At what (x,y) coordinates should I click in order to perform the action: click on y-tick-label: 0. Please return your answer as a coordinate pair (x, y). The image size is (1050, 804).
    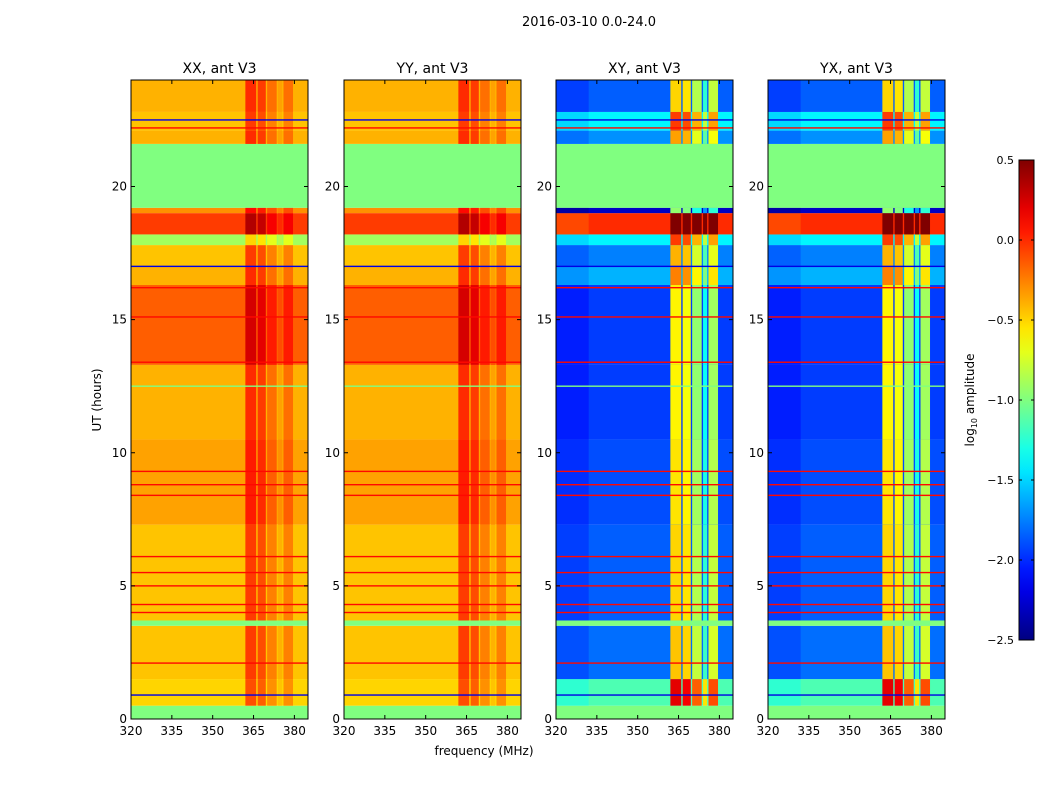
    Looking at the image, I should click on (123, 719).